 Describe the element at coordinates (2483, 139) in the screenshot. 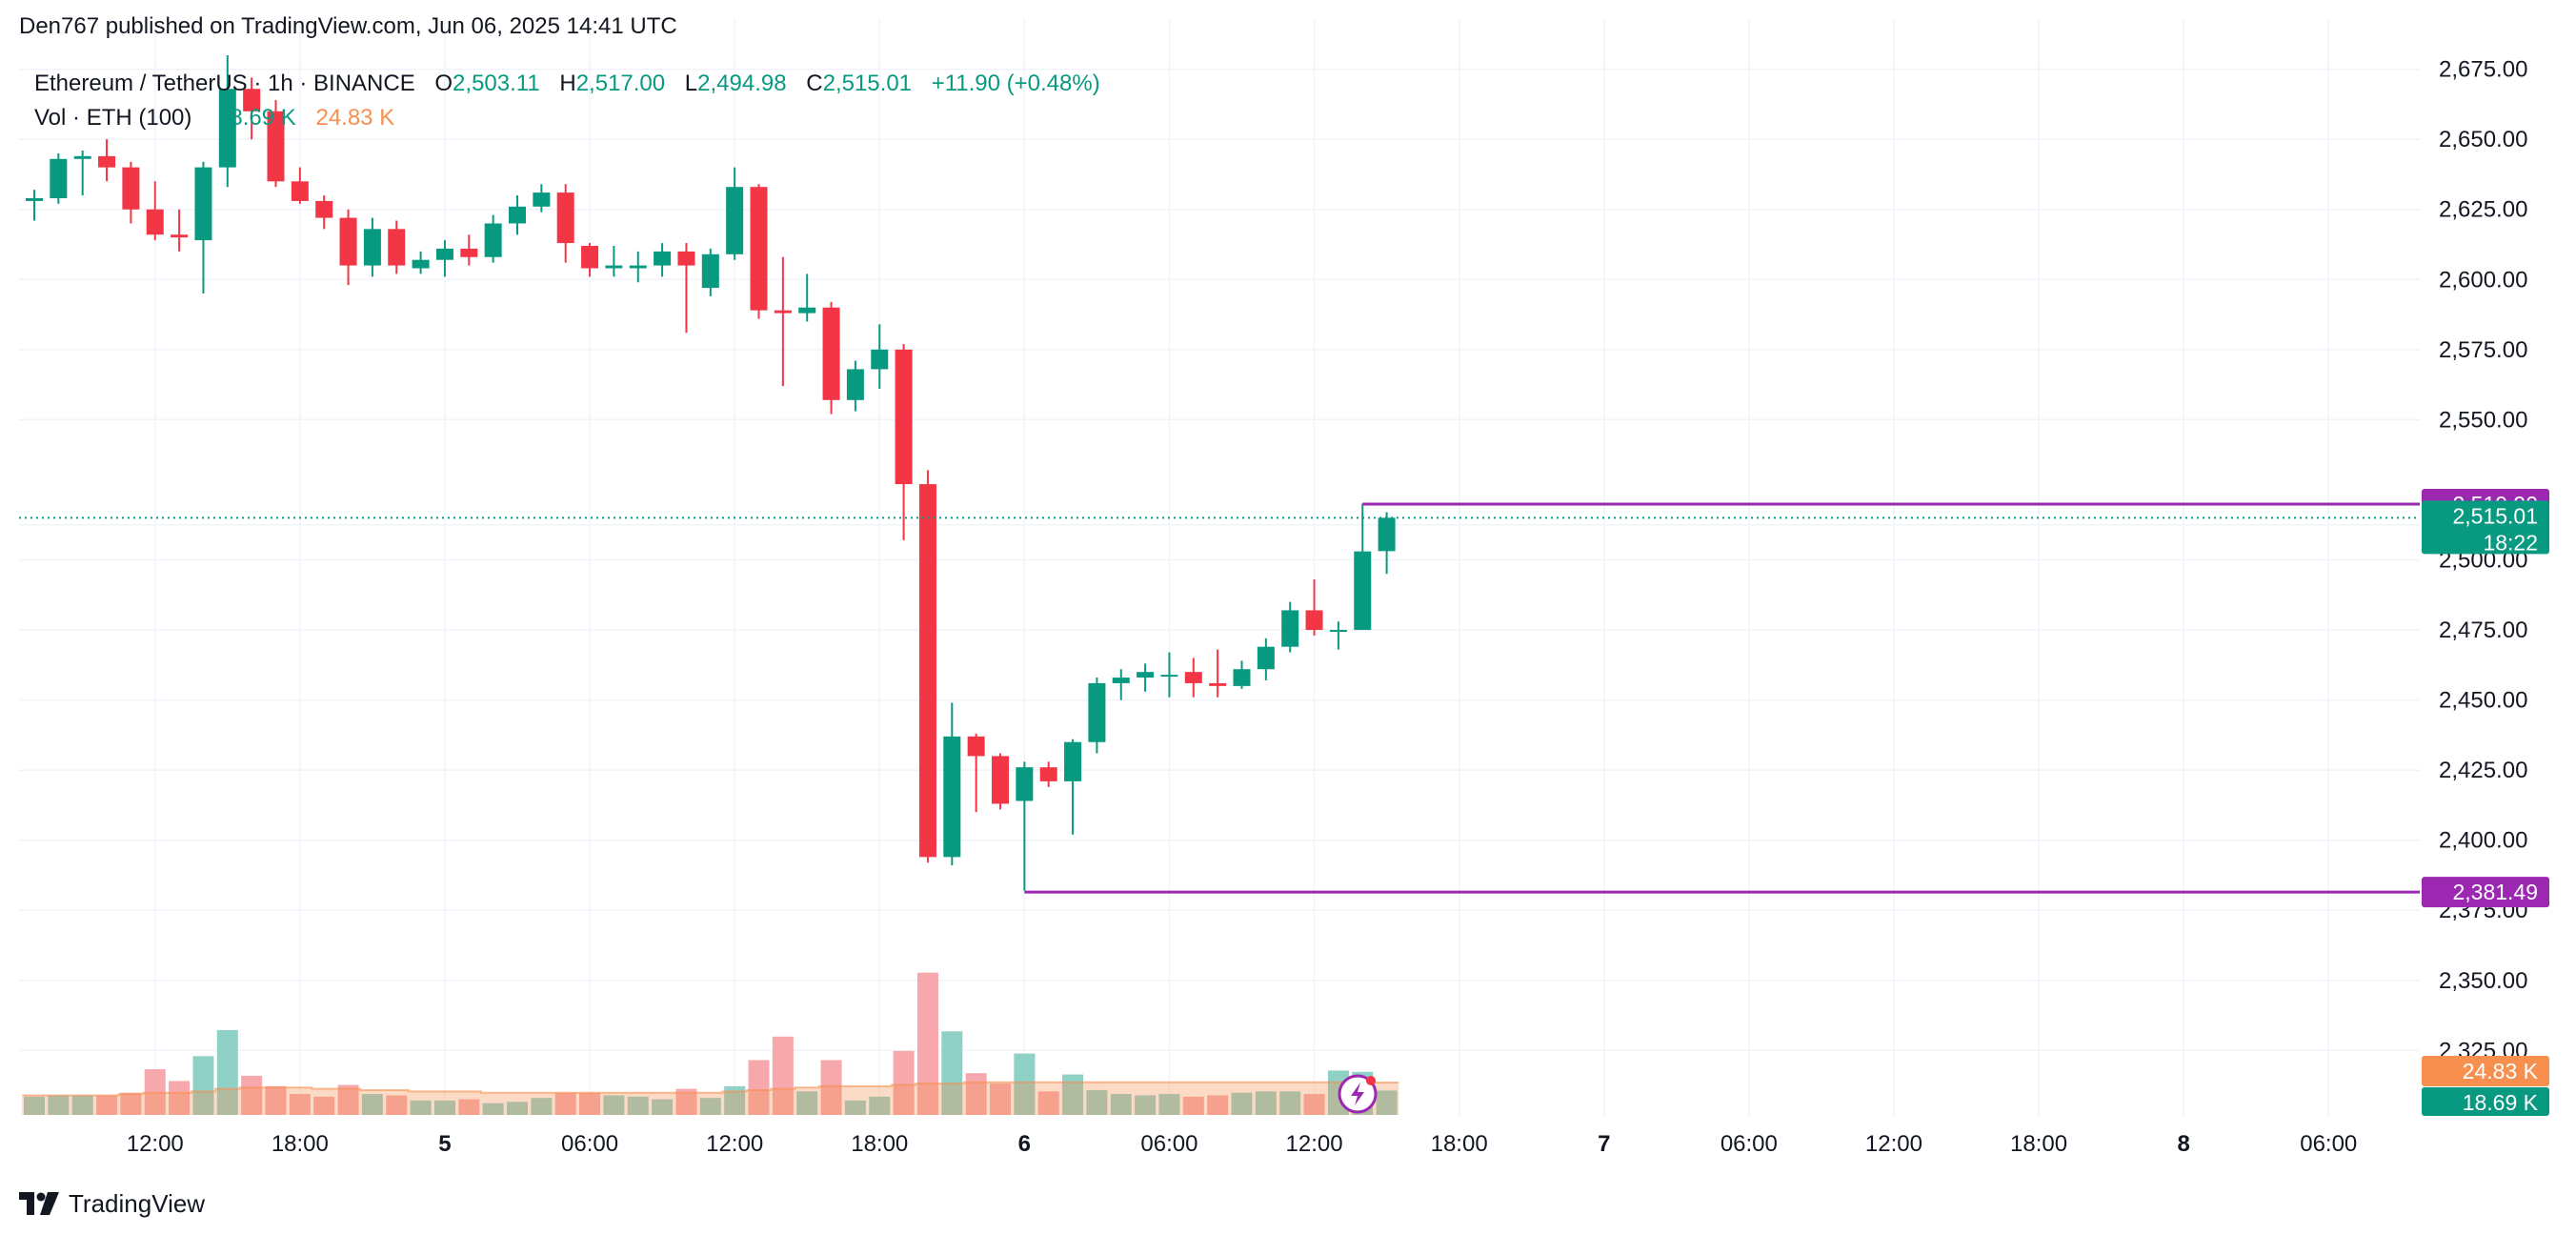

I see `y-tick-label-1: 2,650.00` at that location.